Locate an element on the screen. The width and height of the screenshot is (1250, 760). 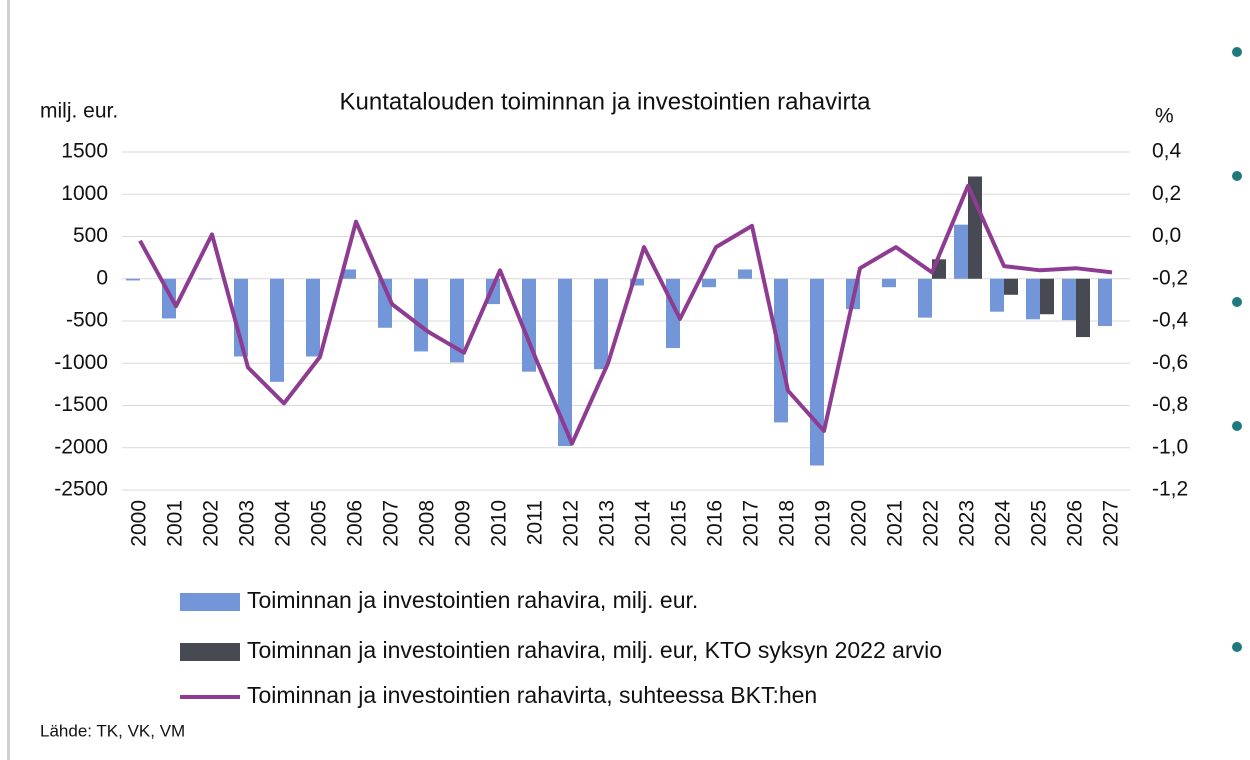
y2-tick-label: -0,2 is located at coordinates (1170, 277).